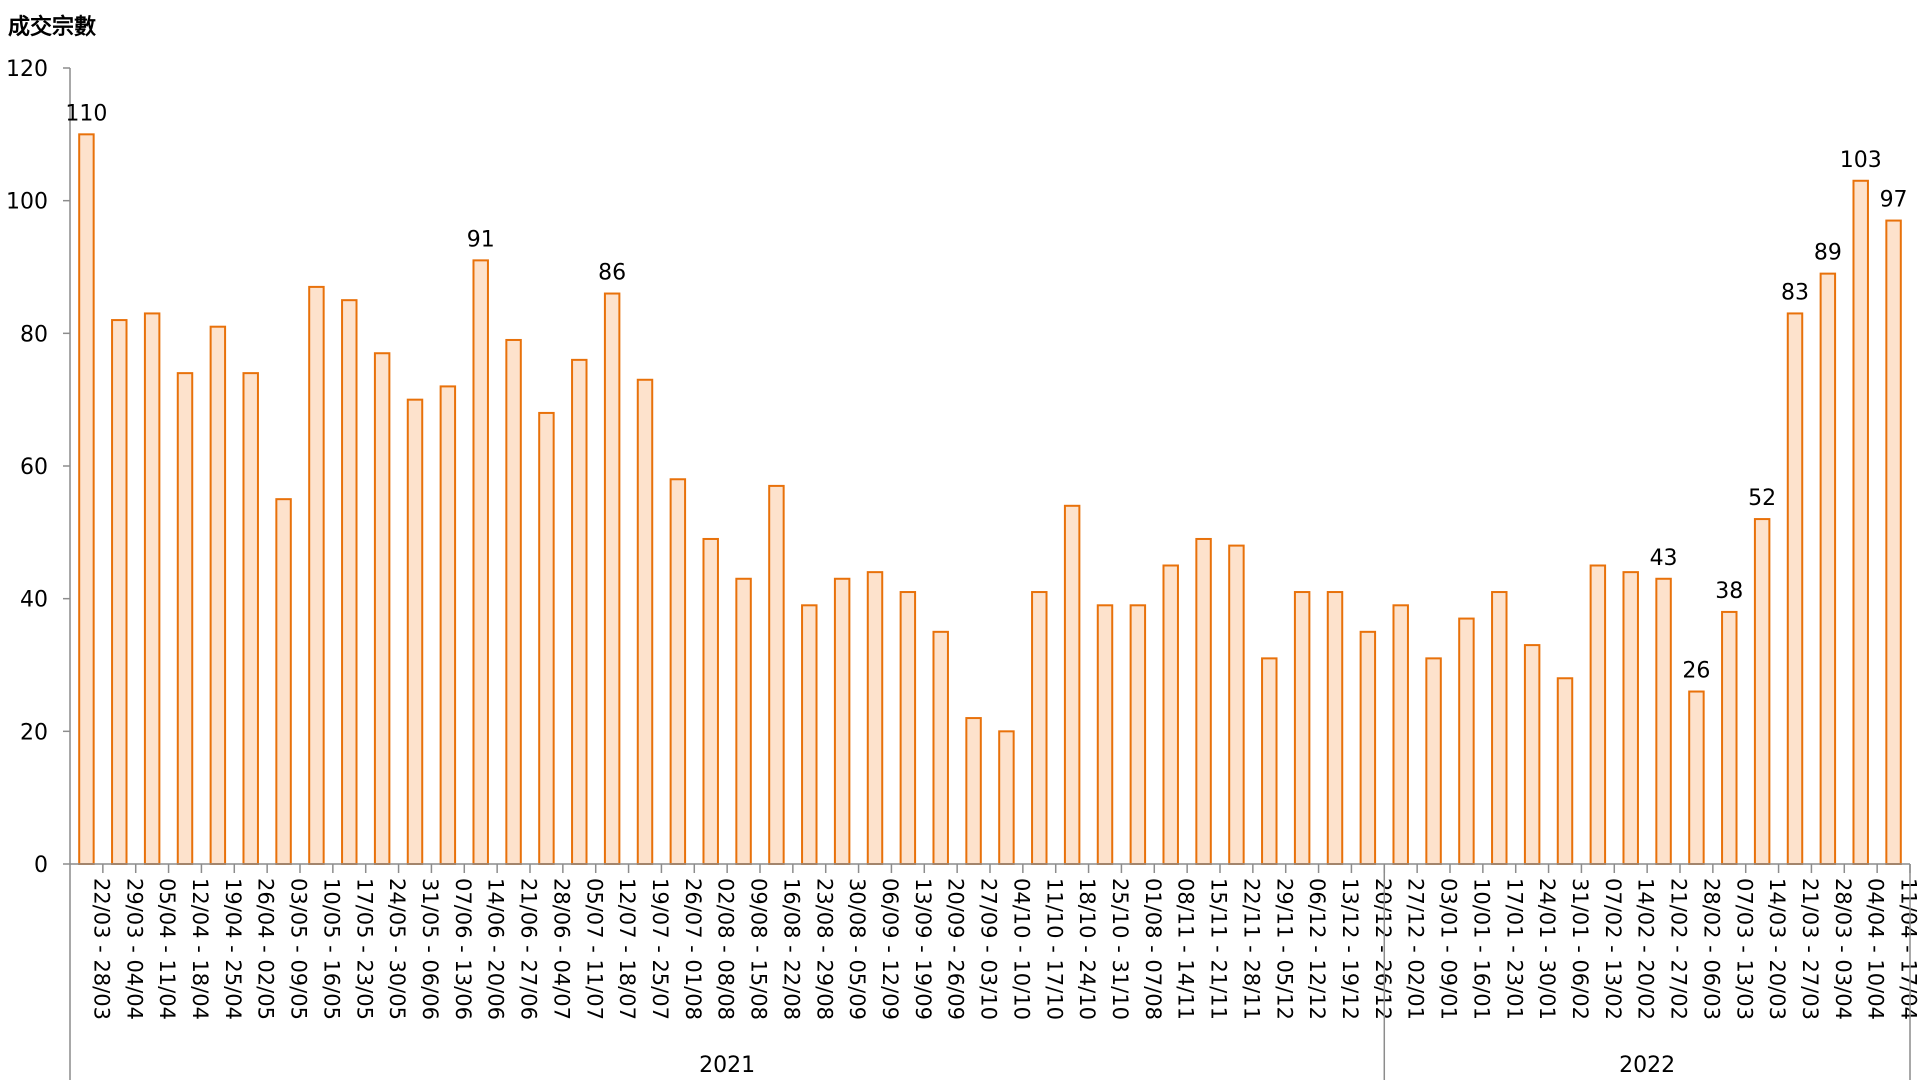 This screenshot has width=1920, height=1080. What do you see at coordinates (529, 949) in the screenshot?
I see `x-tick-label: 21/06 - 27/06` at bounding box center [529, 949].